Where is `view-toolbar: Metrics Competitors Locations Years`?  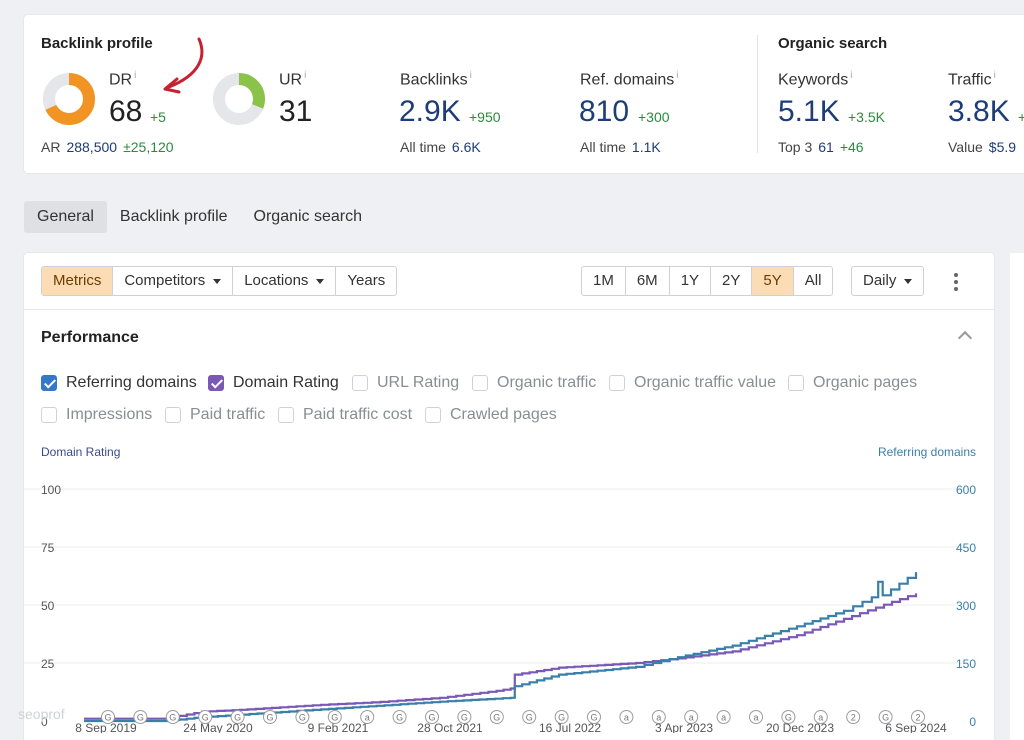 view-toolbar: Metrics Competitors Locations Years is located at coordinates (219, 281).